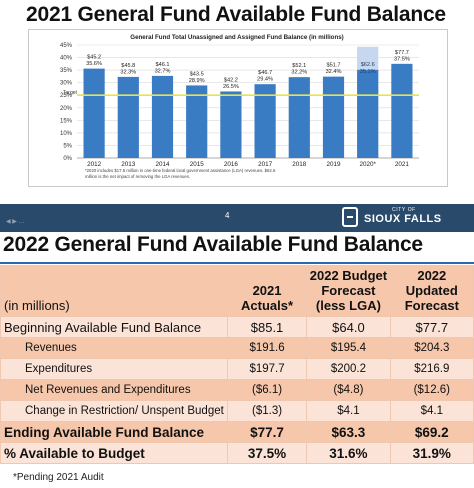 The image size is (474, 488). What do you see at coordinates (163, 71) in the screenshot?
I see `bar-percent-label: 32.7%` at bounding box center [163, 71].